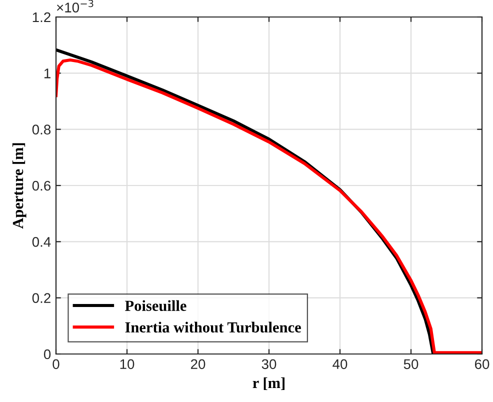 This screenshot has width=493, height=402. Describe the element at coordinates (198, 364) in the screenshot. I see `x-tick-label: 20` at that location.